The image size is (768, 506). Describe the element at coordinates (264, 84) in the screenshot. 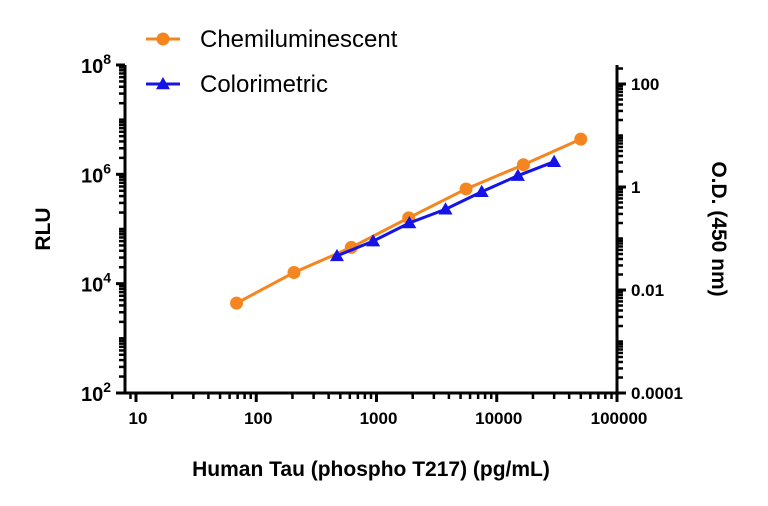

I see `legend-label: Colorimetric` at that location.